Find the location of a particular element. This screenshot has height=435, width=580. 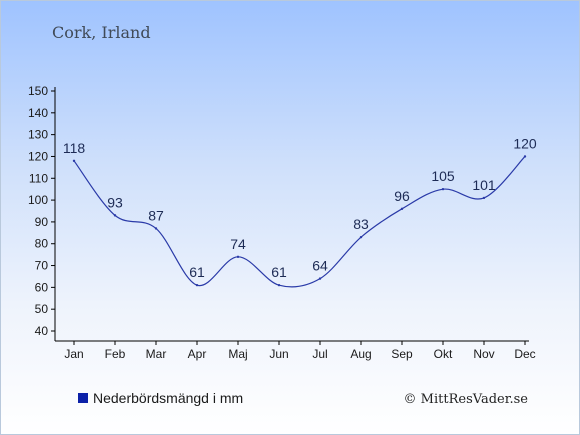

y-tick-label: 150 is located at coordinates (38, 91).